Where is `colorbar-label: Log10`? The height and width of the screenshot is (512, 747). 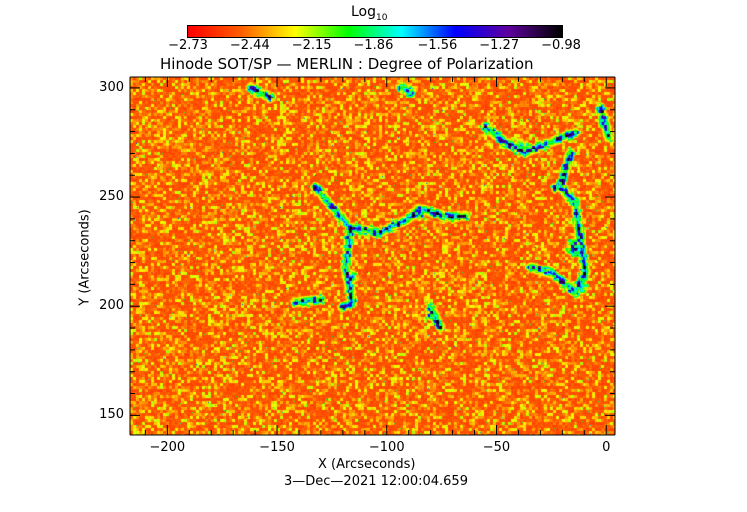 colorbar-label: Log10 is located at coordinates (369, 13).